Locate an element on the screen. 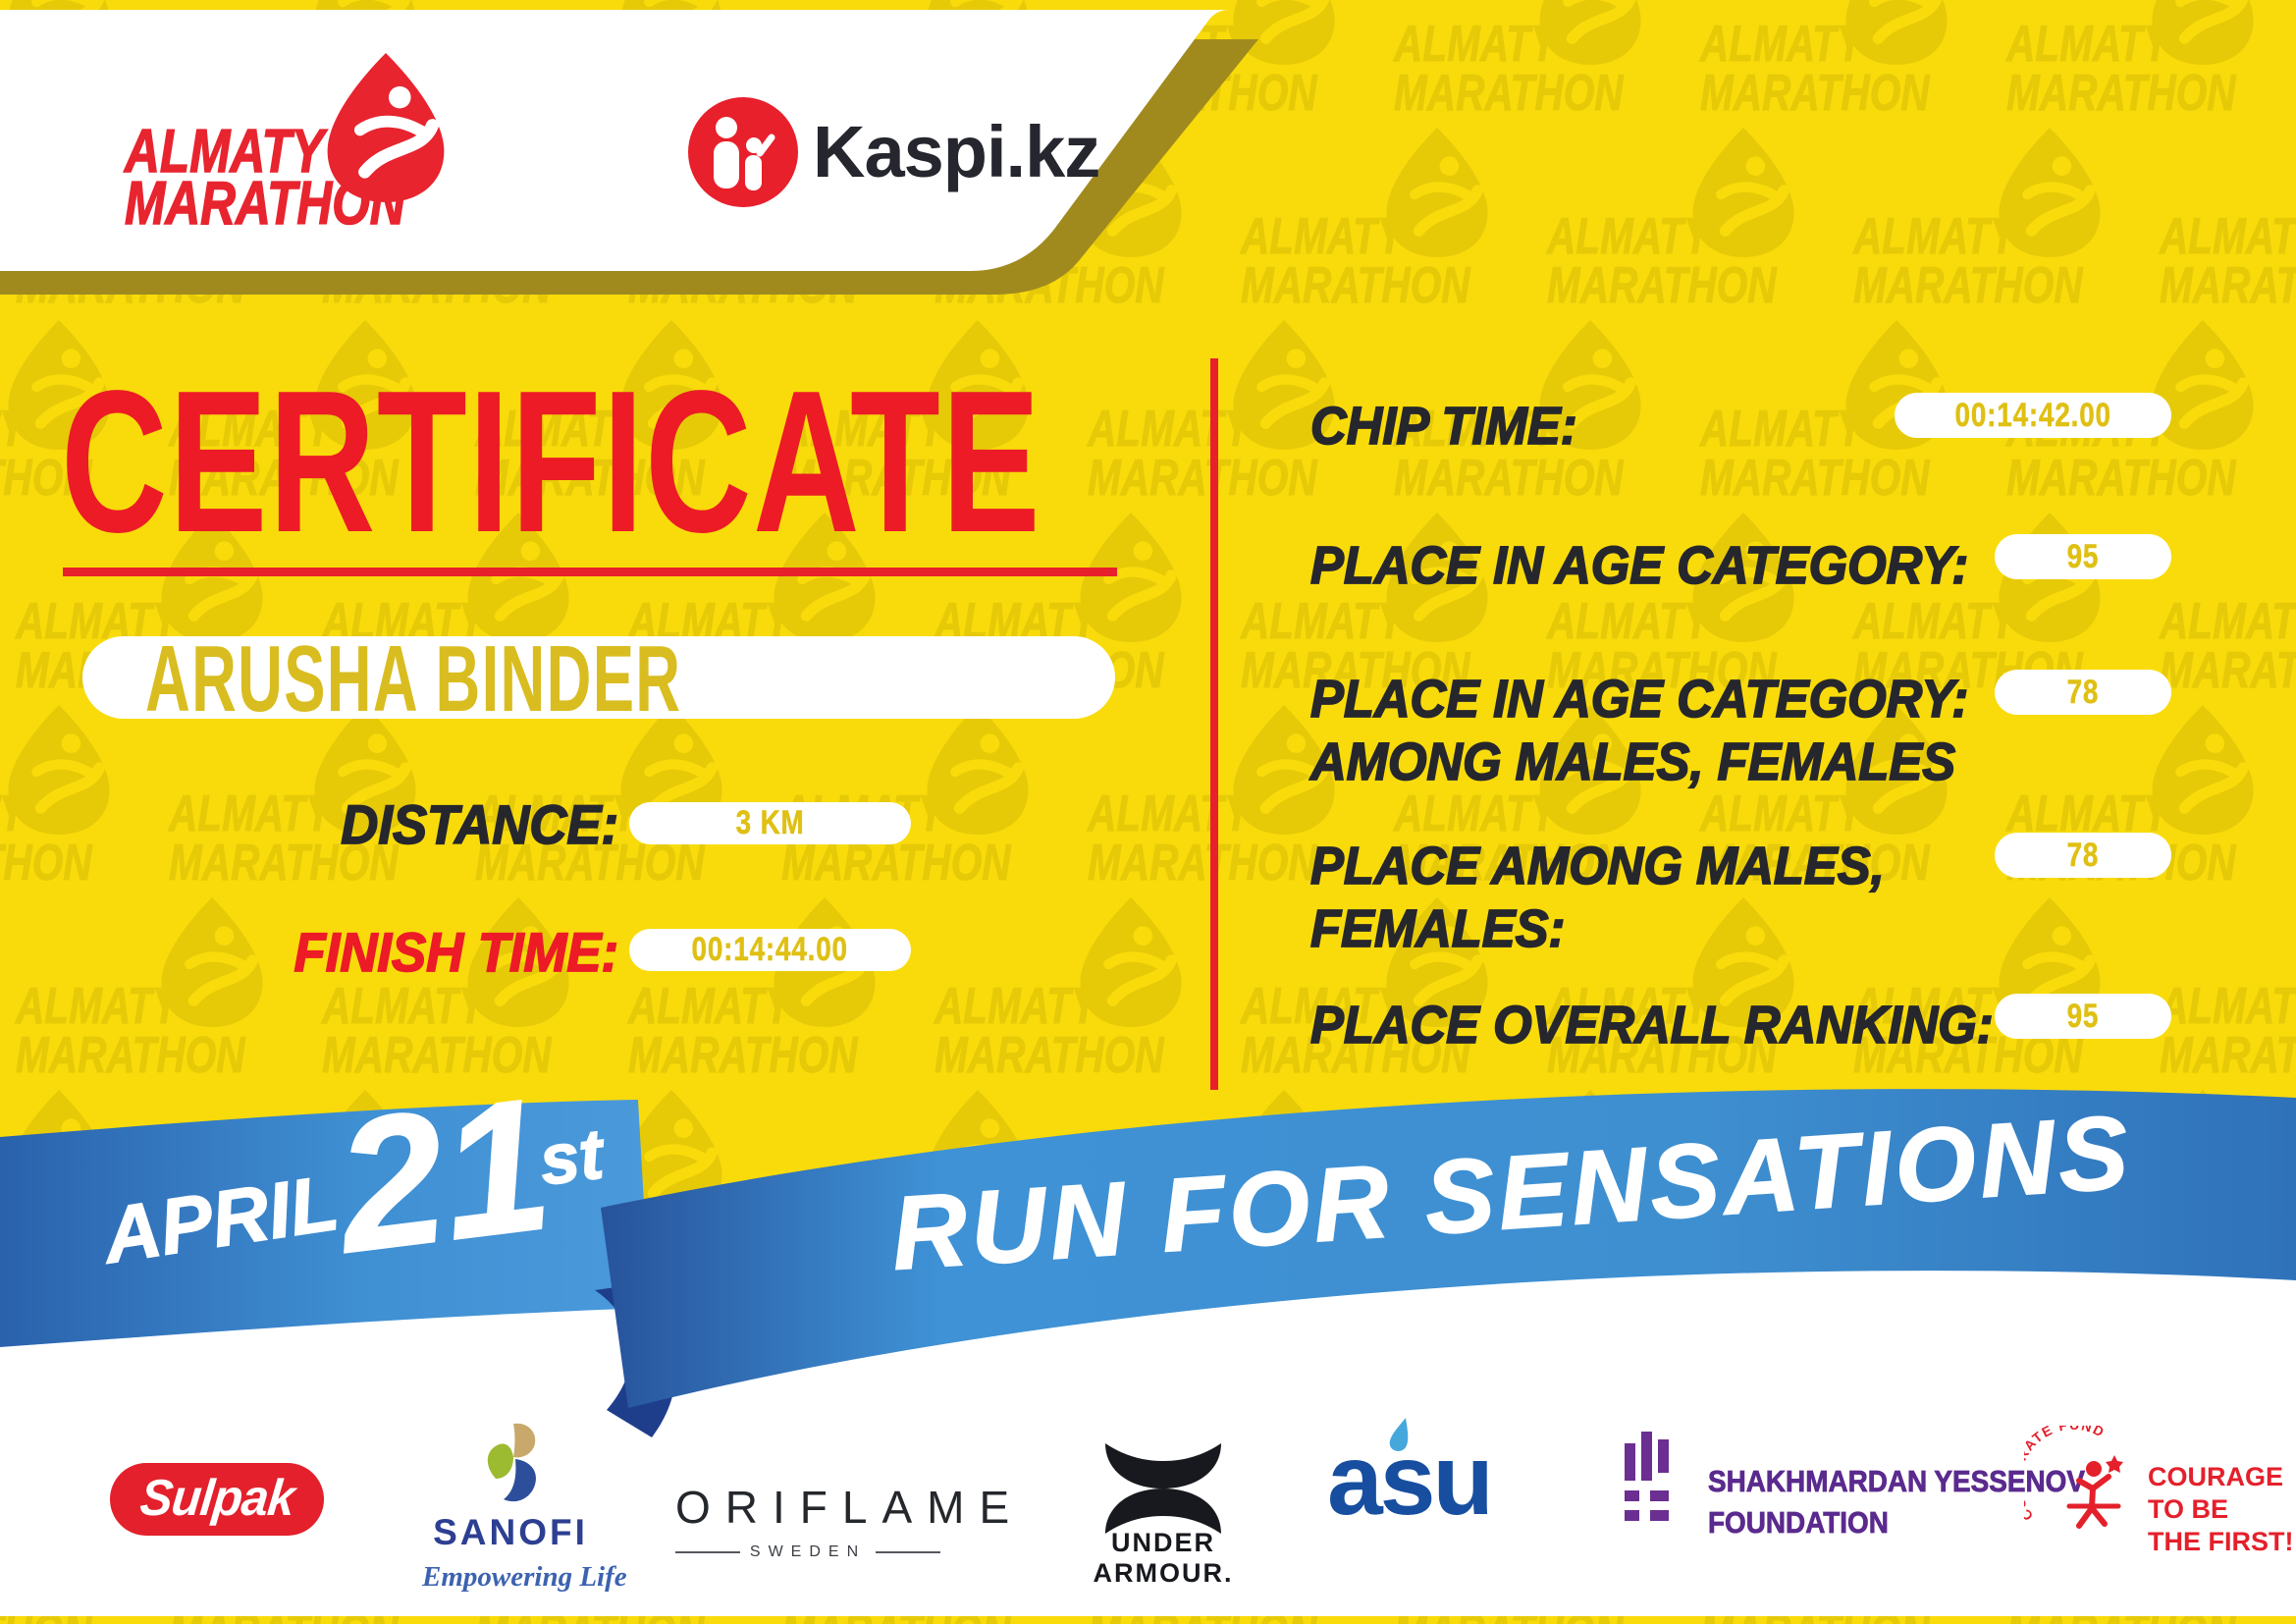 The image size is (2296, 1624). kaspi-logo-icon is located at coordinates (743, 152).